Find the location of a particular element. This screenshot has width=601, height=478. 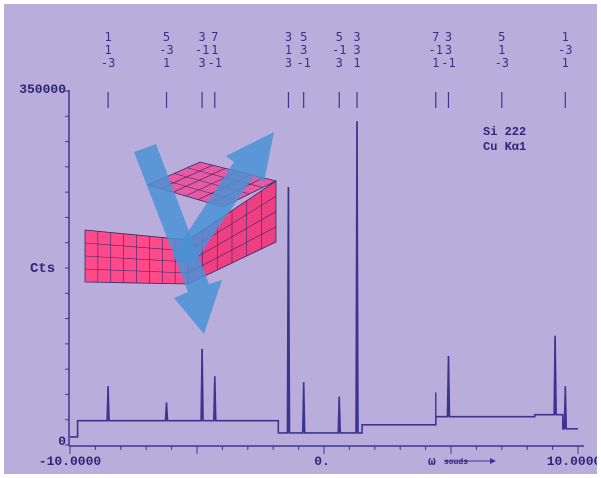

reflection-0-index-1: 1 is located at coordinates (107, 50).